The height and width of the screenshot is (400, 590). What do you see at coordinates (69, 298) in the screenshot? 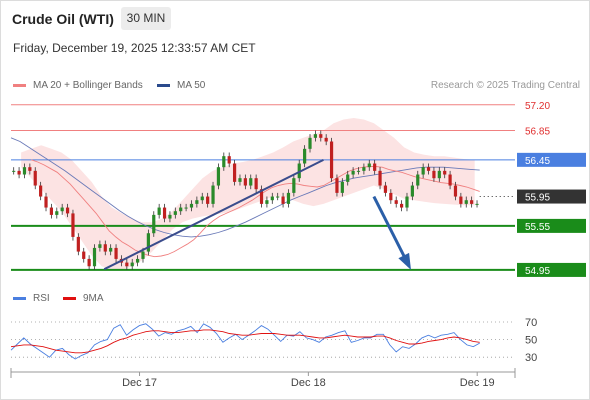
I see `ma9-swatch` at bounding box center [69, 298].